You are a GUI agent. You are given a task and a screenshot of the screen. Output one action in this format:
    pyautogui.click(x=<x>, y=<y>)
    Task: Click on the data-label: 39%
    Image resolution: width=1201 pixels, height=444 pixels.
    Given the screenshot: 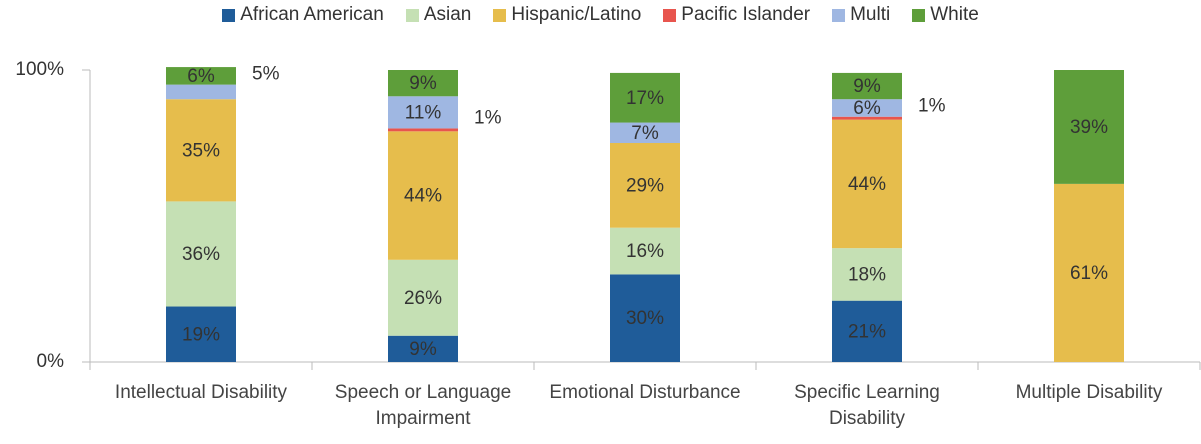 What is the action you would take?
    pyautogui.click(x=1089, y=127)
    